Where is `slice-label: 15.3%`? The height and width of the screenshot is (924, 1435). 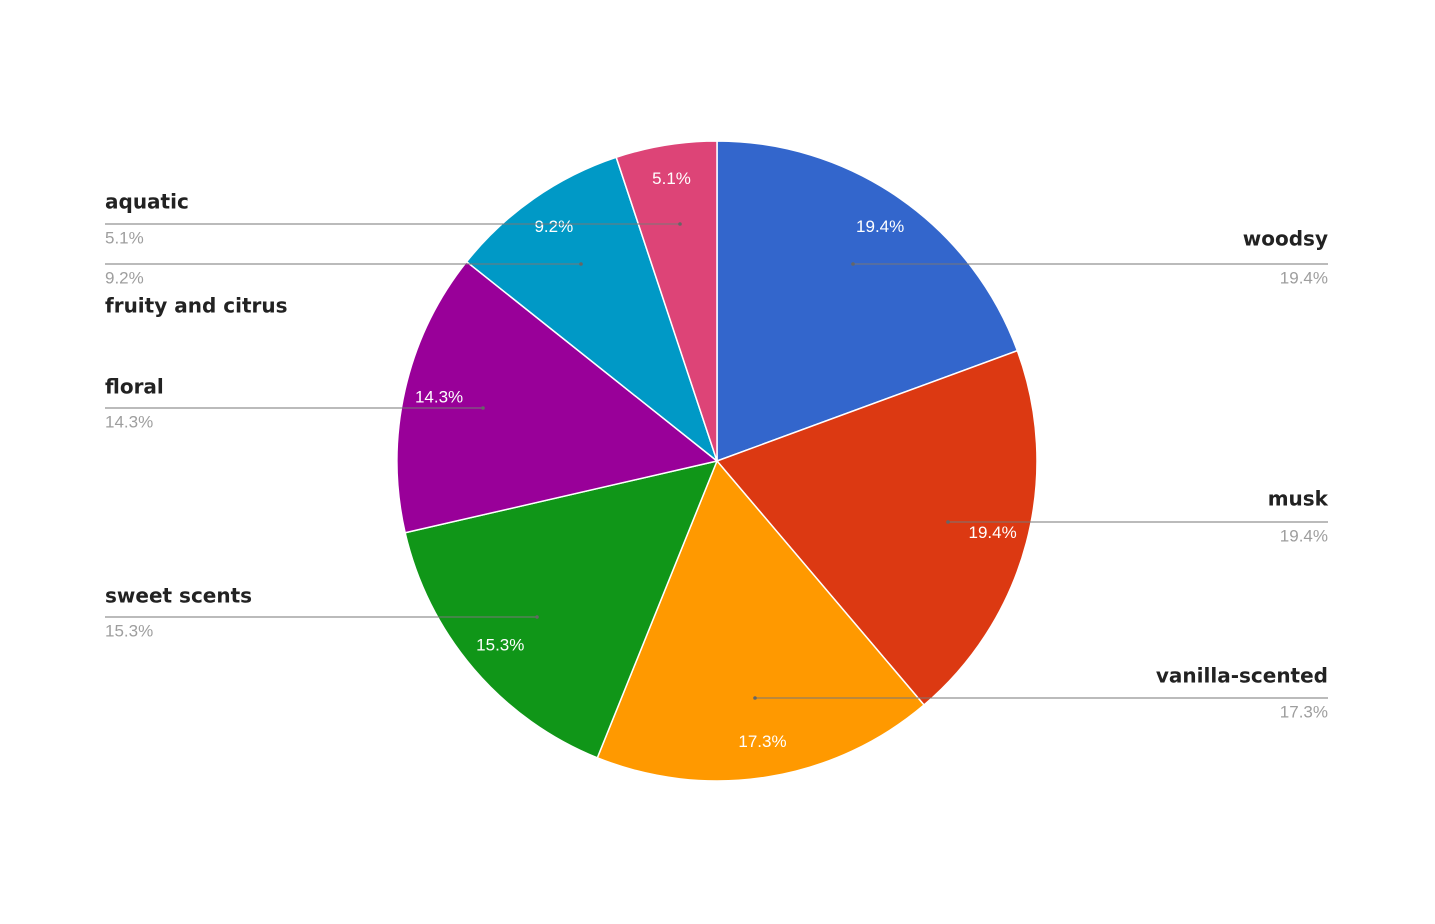 slice-label: 15.3% is located at coordinates (500, 645).